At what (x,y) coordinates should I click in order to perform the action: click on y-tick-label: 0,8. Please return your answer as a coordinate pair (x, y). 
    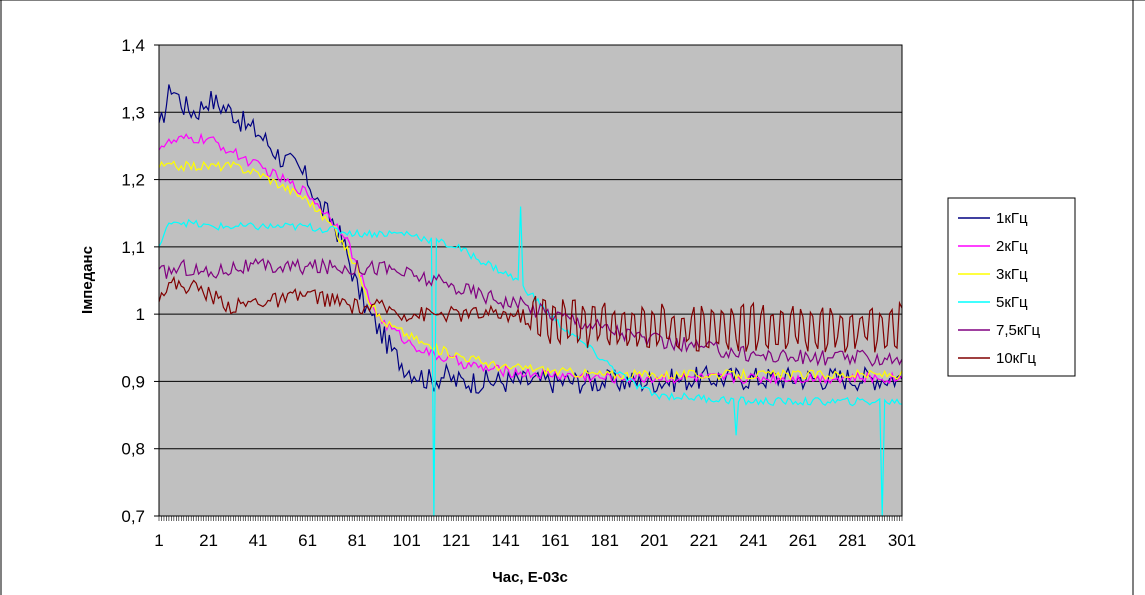
    Looking at the image, I should click on (133, 449).